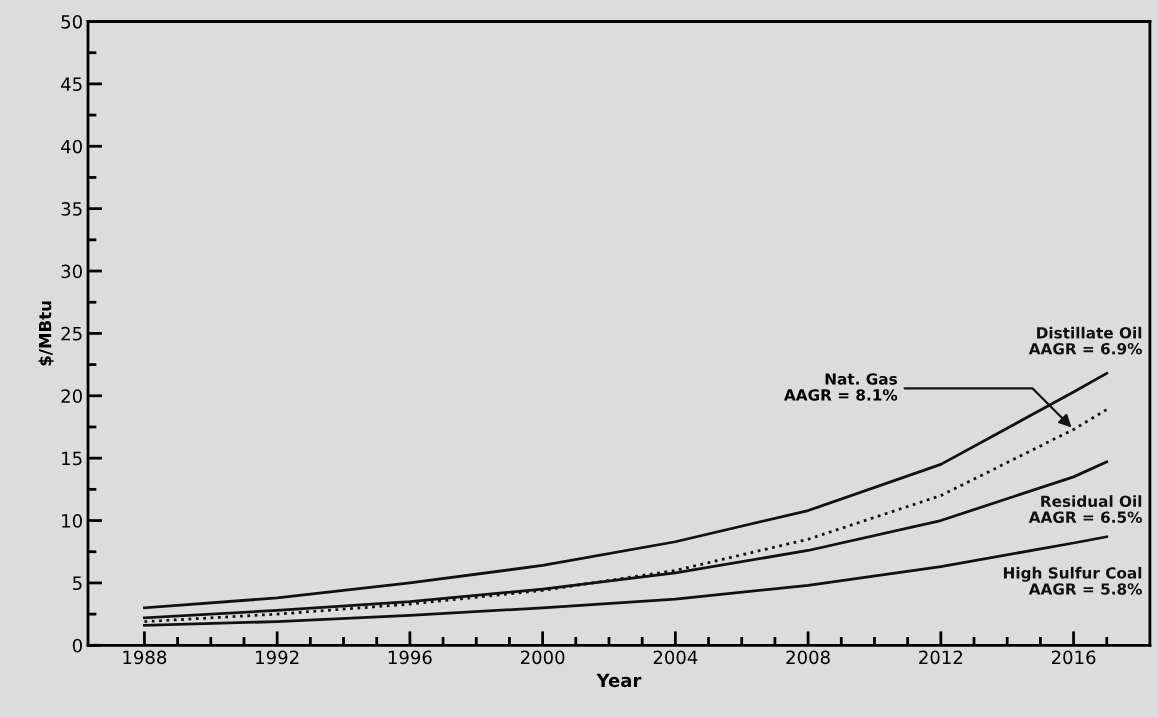  Describe the element at coordinates (71, 396) in the screenshot. I see `y-tick-label: 20` at that location.